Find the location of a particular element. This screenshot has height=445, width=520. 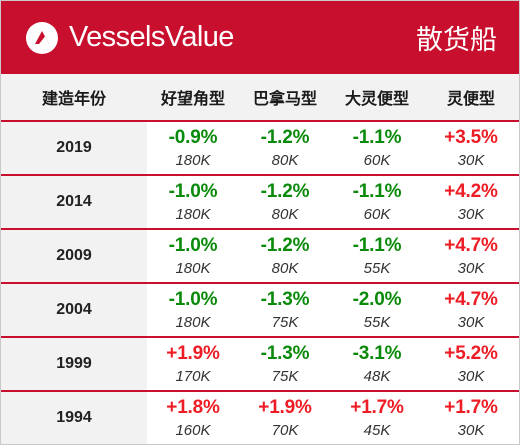

value-cell: +1.9% 170K is located at coordinates (193, 364).